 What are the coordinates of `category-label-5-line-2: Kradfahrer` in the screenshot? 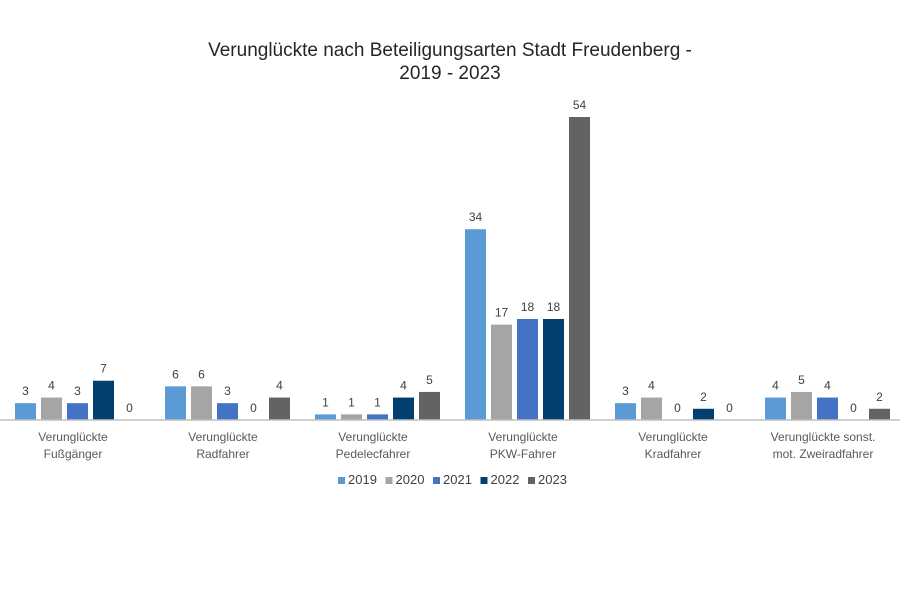 It's located at (673, 454).